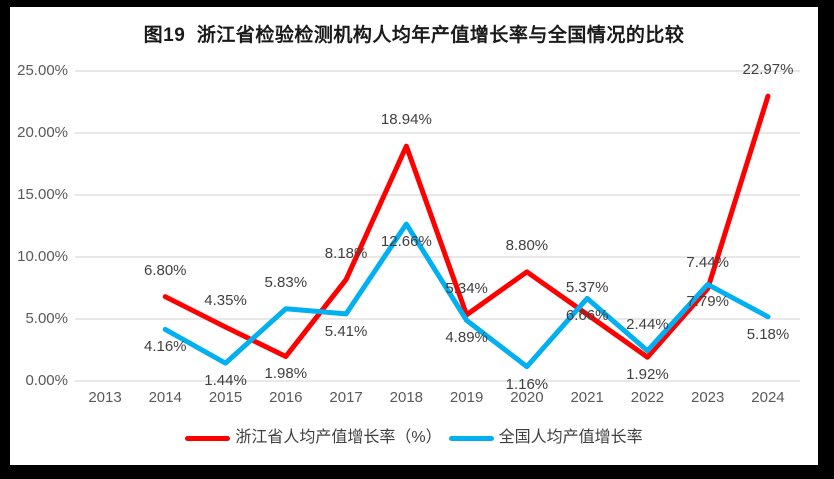 The image size is (834, 479). What do you see at coordinates (647, 397) in the screenshot?
I see `x-tick-label: 2022` at bounding box center [647, 397].